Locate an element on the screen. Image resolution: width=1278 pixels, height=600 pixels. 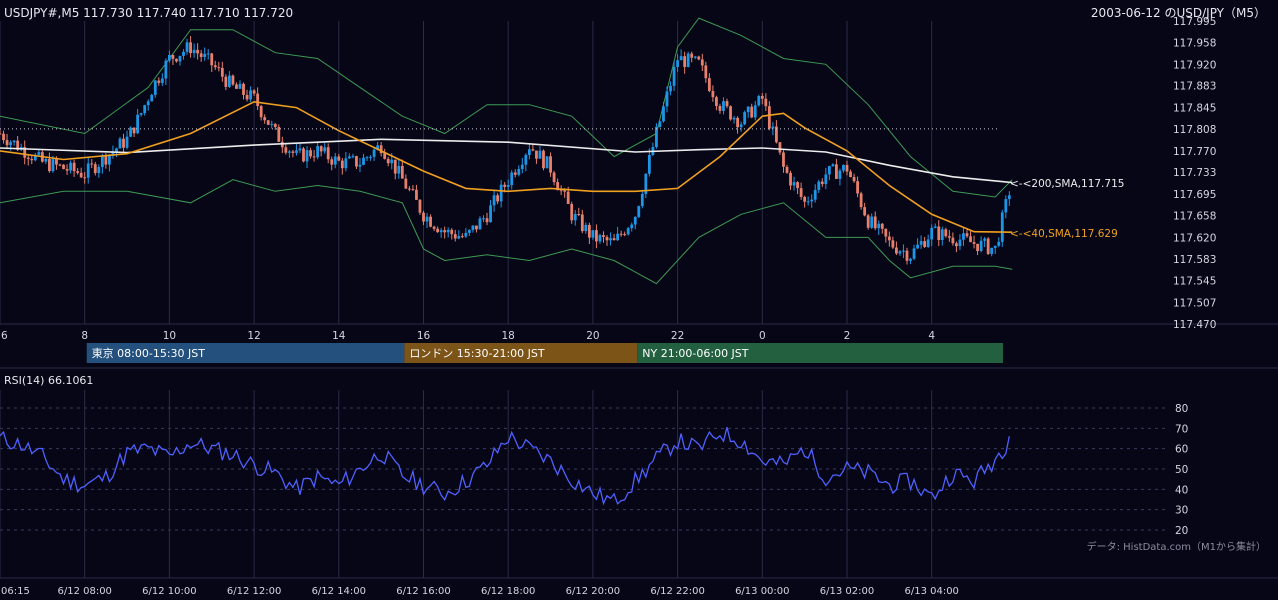
hour-tick-label: 18 is located at coordinates (508, 336).